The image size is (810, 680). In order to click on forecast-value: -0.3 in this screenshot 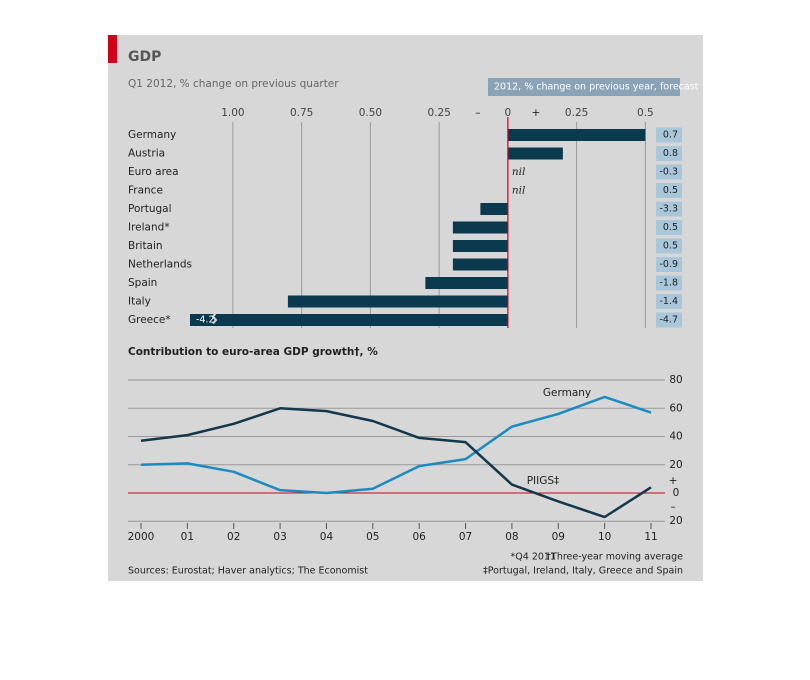, I will do `click(668, 172)`.